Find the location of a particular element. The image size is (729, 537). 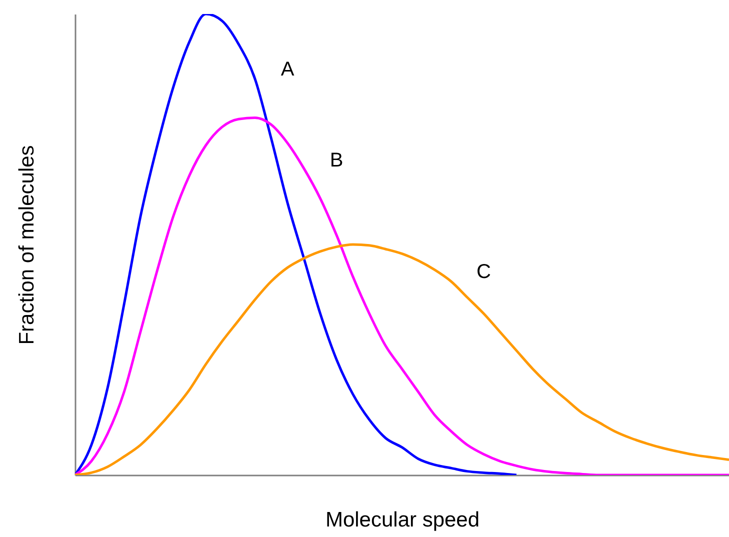

series-label: C is located at coordinates (483, 272).